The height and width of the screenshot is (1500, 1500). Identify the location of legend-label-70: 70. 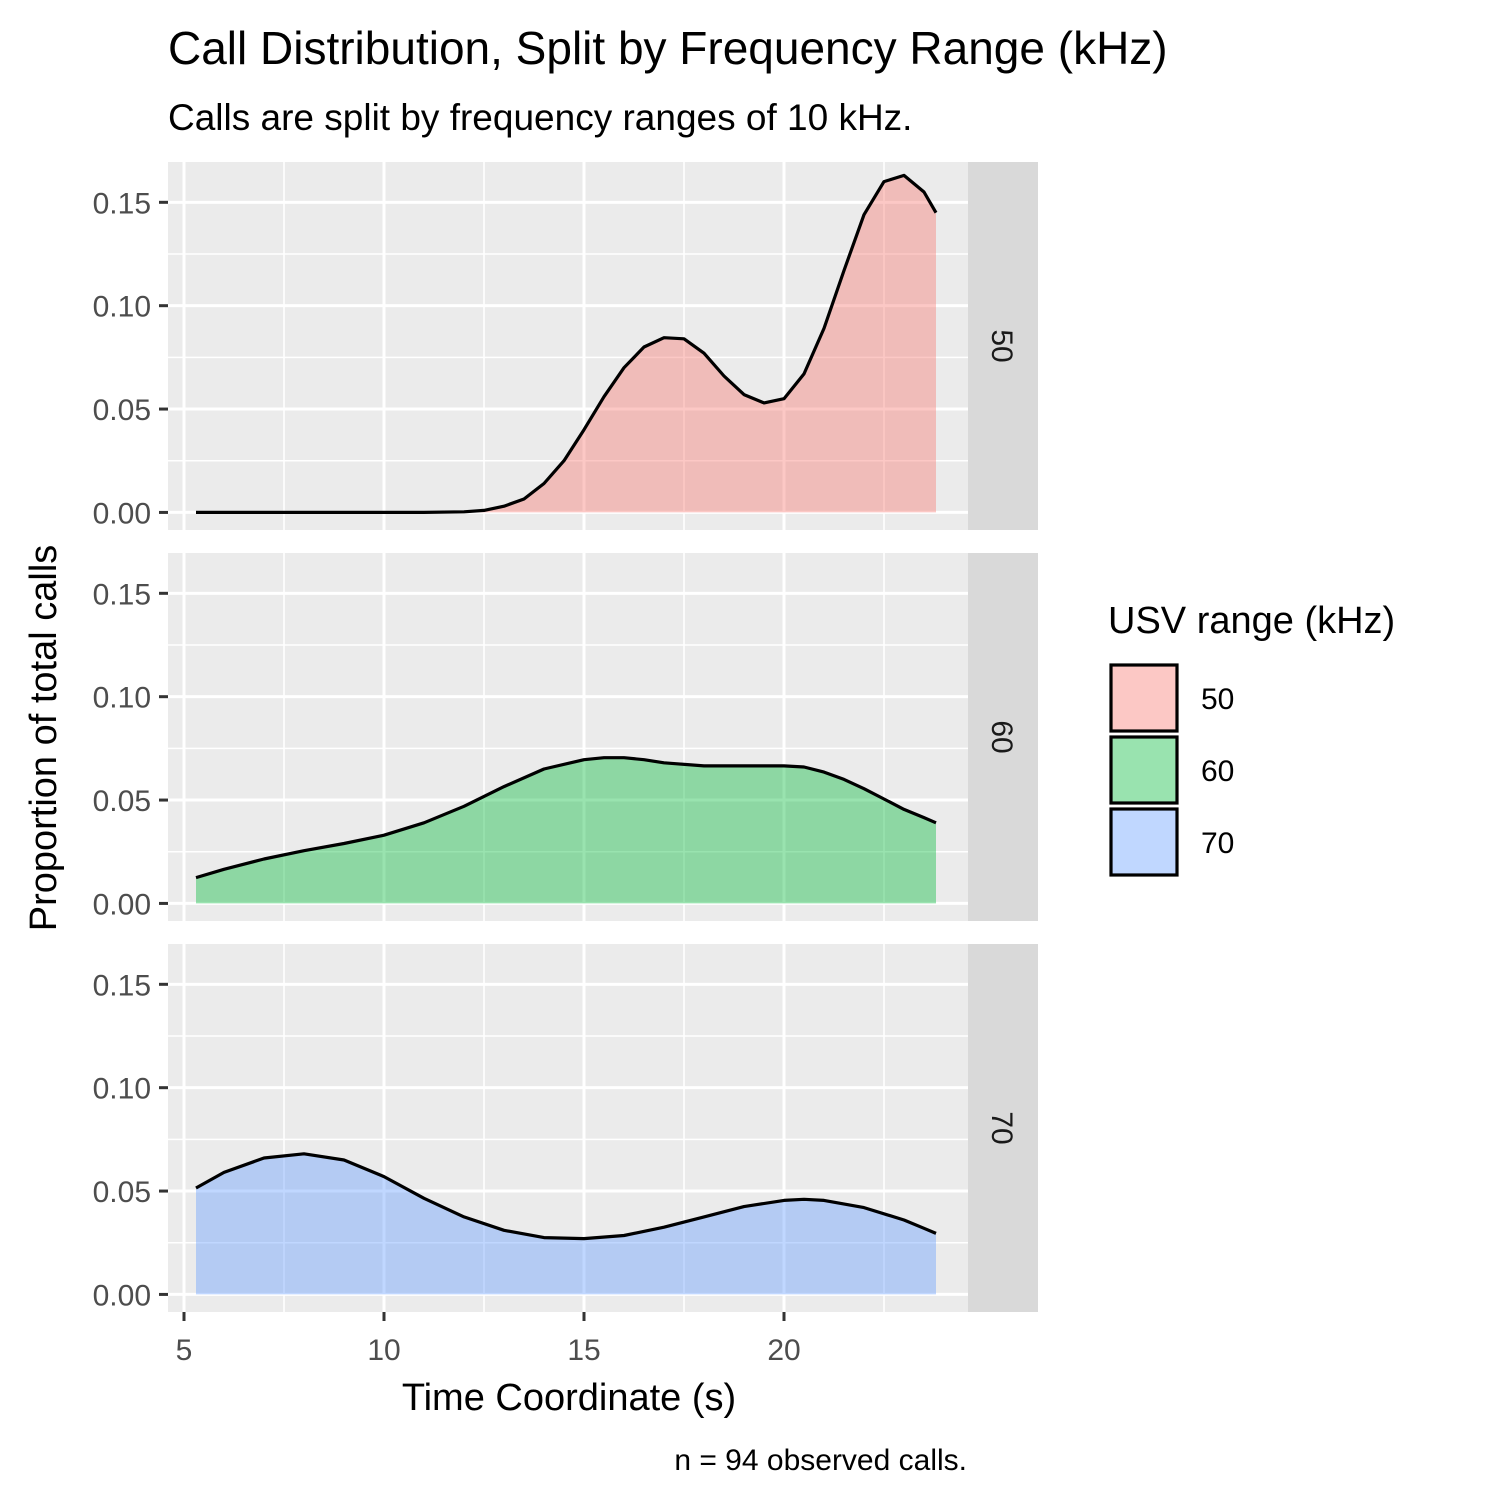
(1217, 843).